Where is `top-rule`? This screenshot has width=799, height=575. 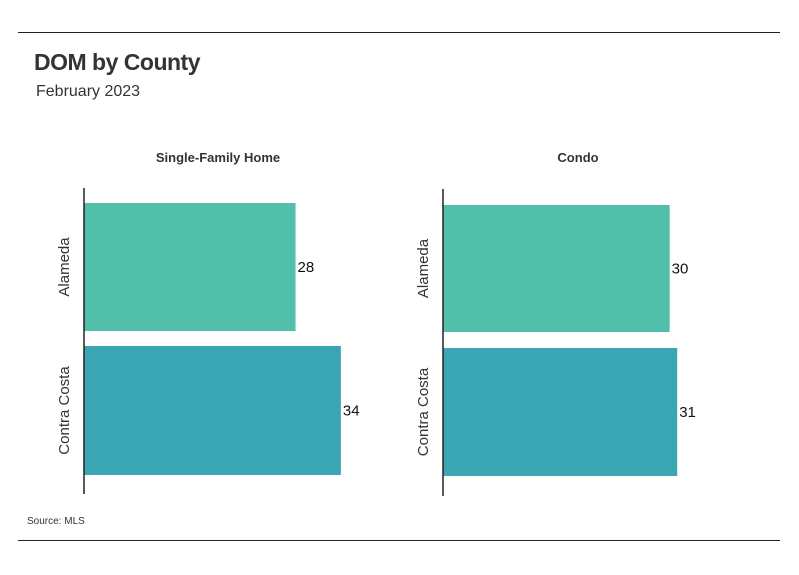
top-rule is located at coordinates (399, 32).